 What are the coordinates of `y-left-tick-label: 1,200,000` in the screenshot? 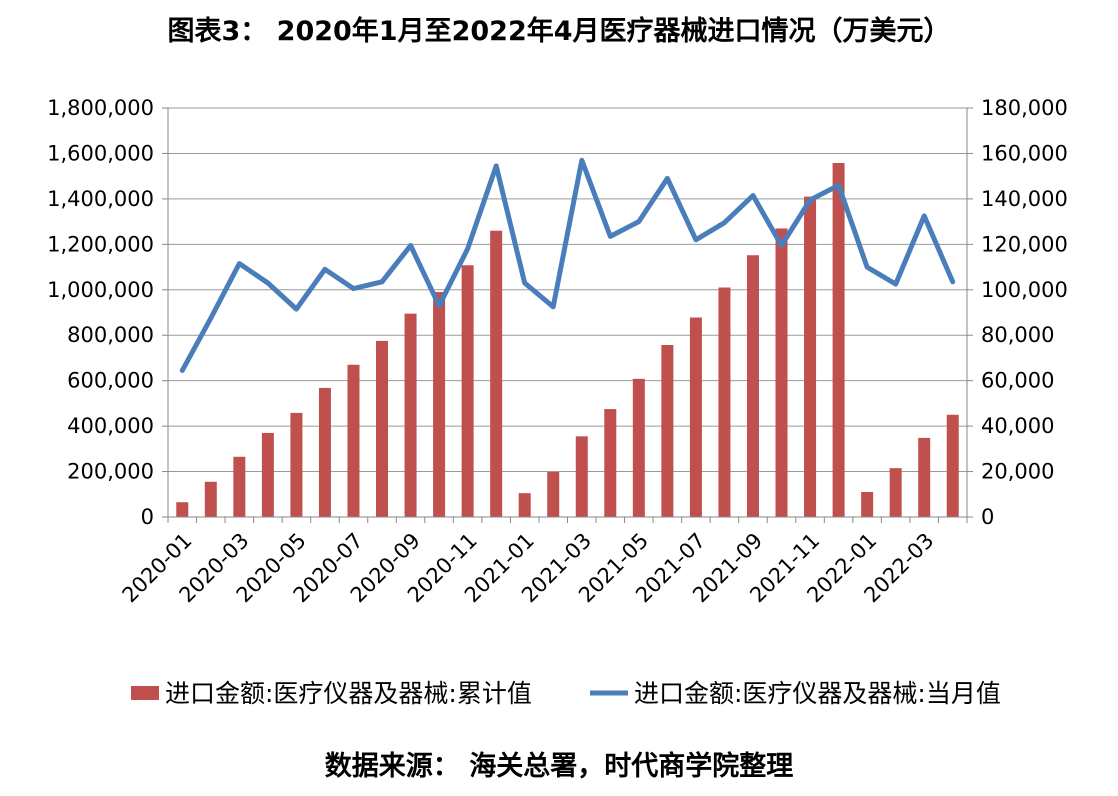 It's located at (100, 244).